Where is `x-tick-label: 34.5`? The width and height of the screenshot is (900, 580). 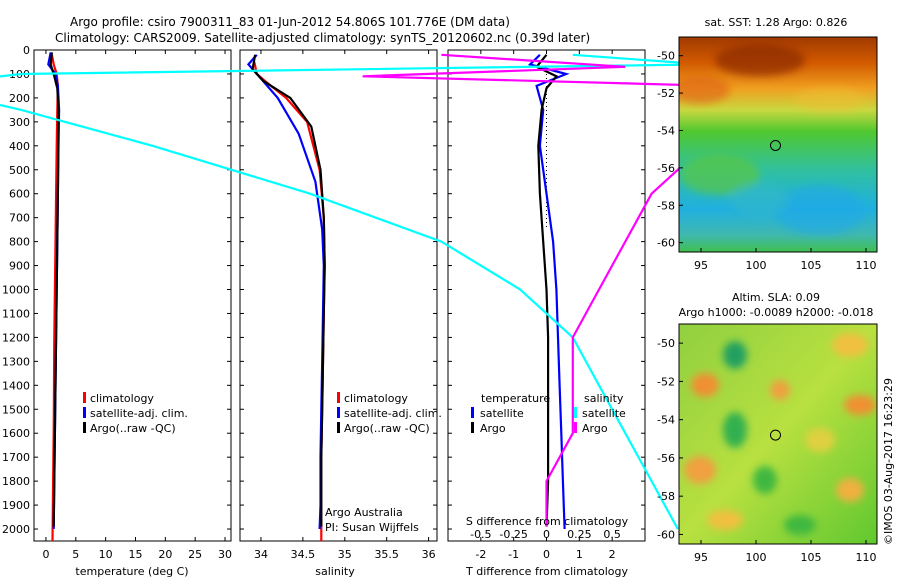 x-tick-label: 34.5 is located at coordinates (303, 554).